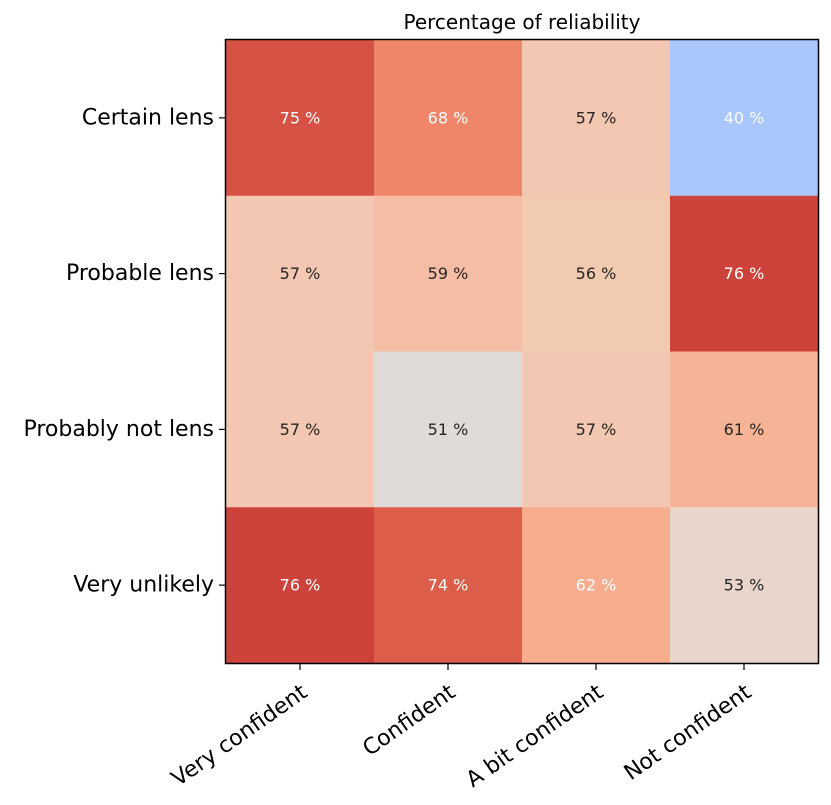 The width and height of the screenshot is (831, 805). I want to click on x-tick-label: Confident, so click(409, 721).